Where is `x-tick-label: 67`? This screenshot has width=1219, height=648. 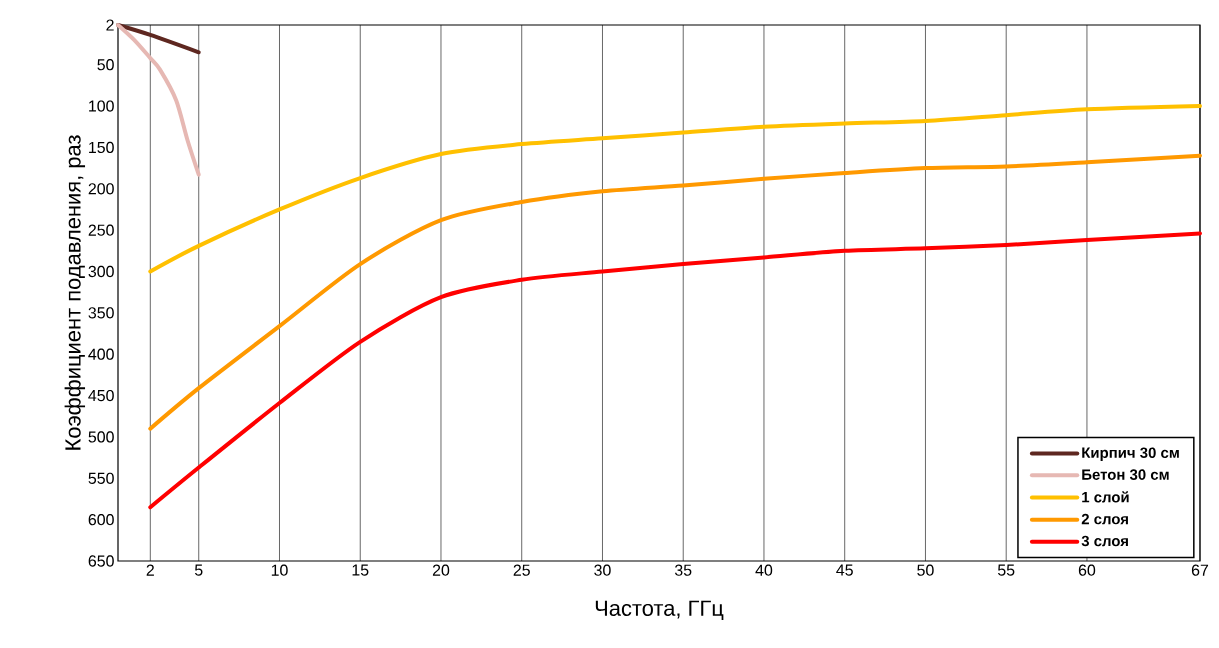 x-tick-label: 67 is located at coordinates (1200, 570).